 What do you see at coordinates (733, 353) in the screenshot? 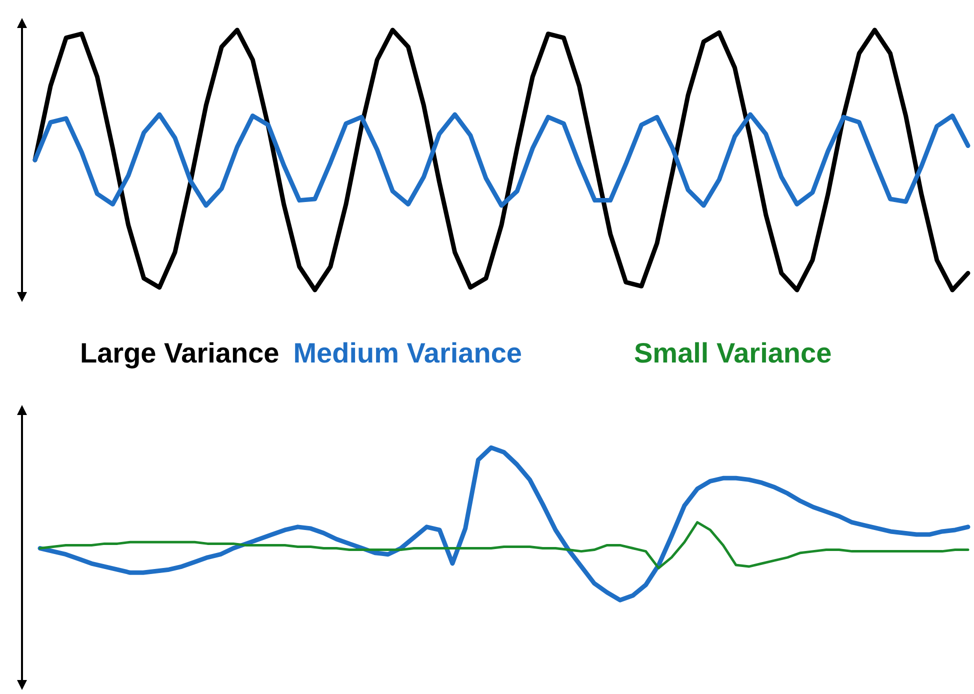
I see `text: Small Variance` at bounding box center [733, 353].